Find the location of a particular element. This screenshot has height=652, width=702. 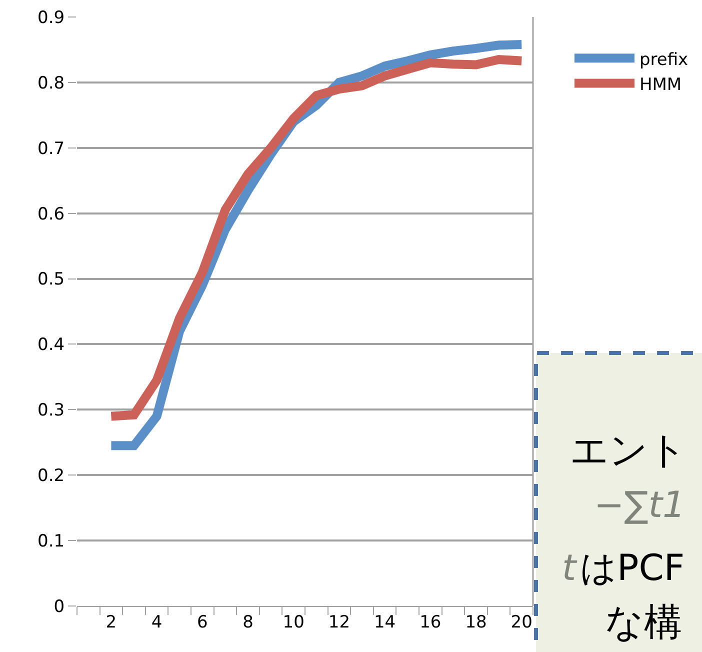

y-tick-label: 0.9 is located at coordinates (51, 18).